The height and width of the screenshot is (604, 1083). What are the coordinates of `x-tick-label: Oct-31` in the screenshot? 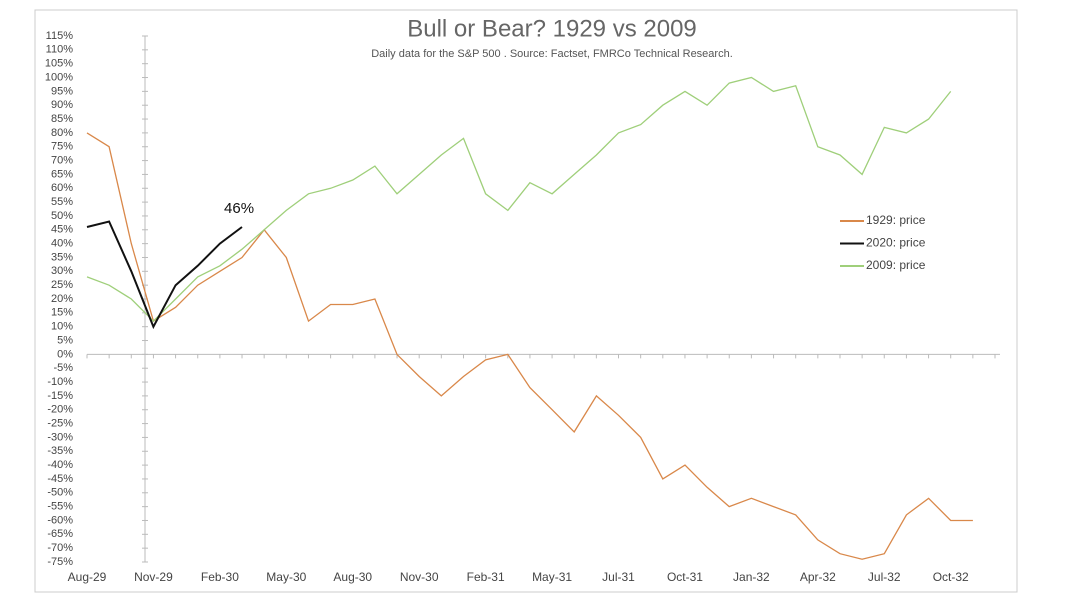 It's located at (685, 577).